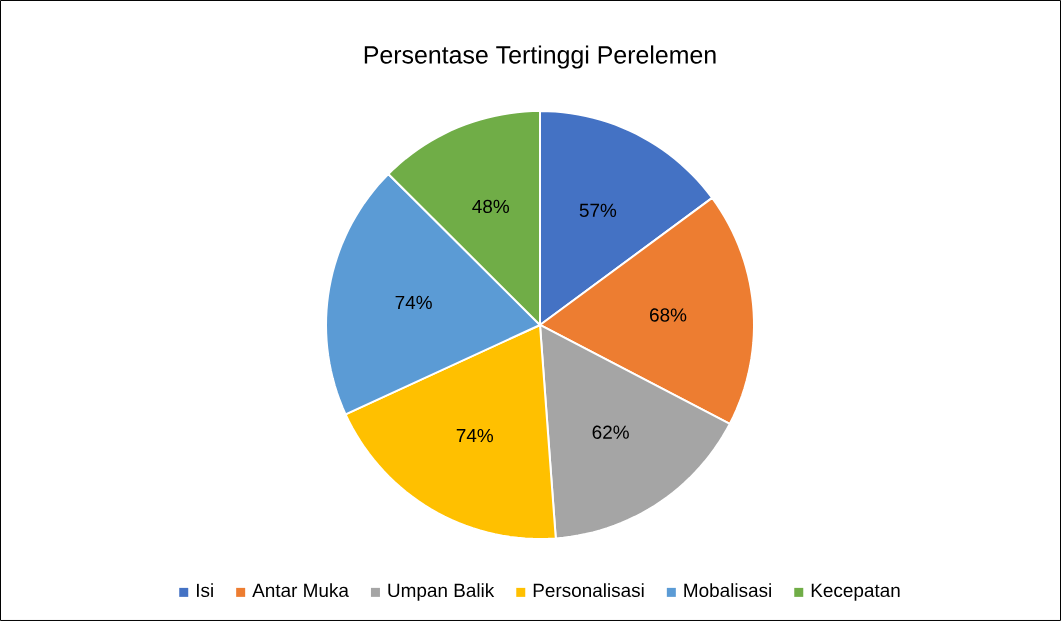  I want to click on legend-label: Mobalisasi, so click(727, 590).